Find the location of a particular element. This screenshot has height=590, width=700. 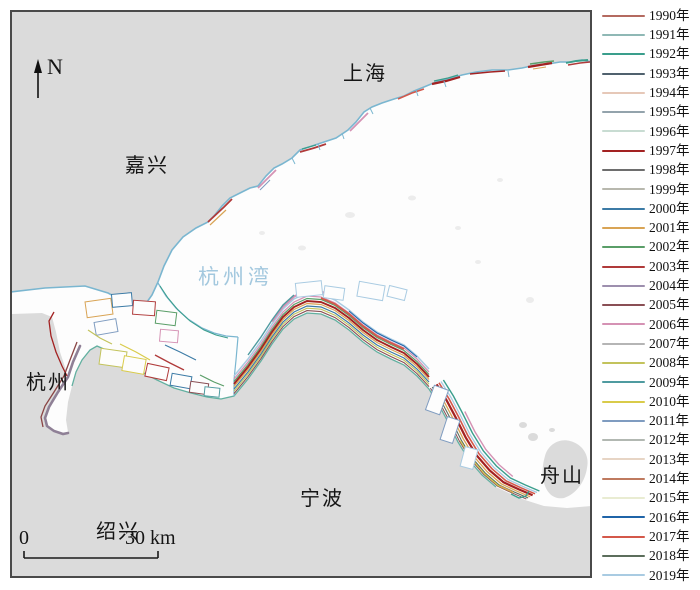

island-zhoushan is located at coordinates (565, 469).